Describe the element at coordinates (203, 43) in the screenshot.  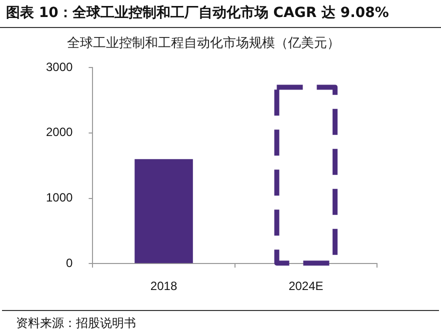
I see `chart-subtitle: 全球工业控制和工程自动化市场规模（亿美元）` at that location.